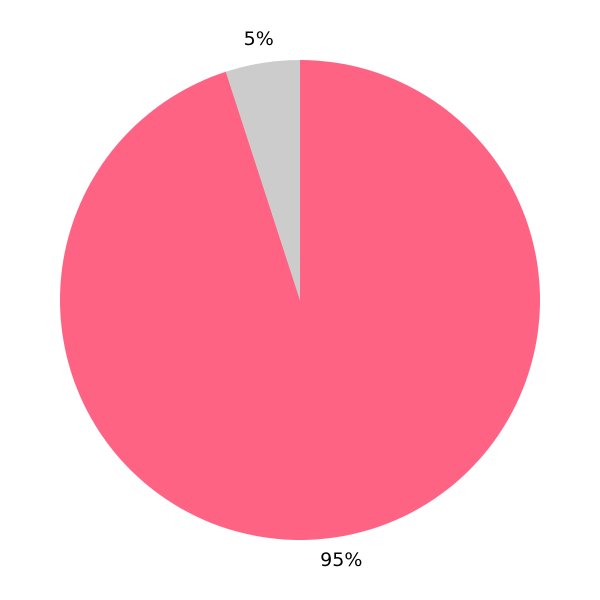  I want to click on slice-label: 95%, so click(341, 560).